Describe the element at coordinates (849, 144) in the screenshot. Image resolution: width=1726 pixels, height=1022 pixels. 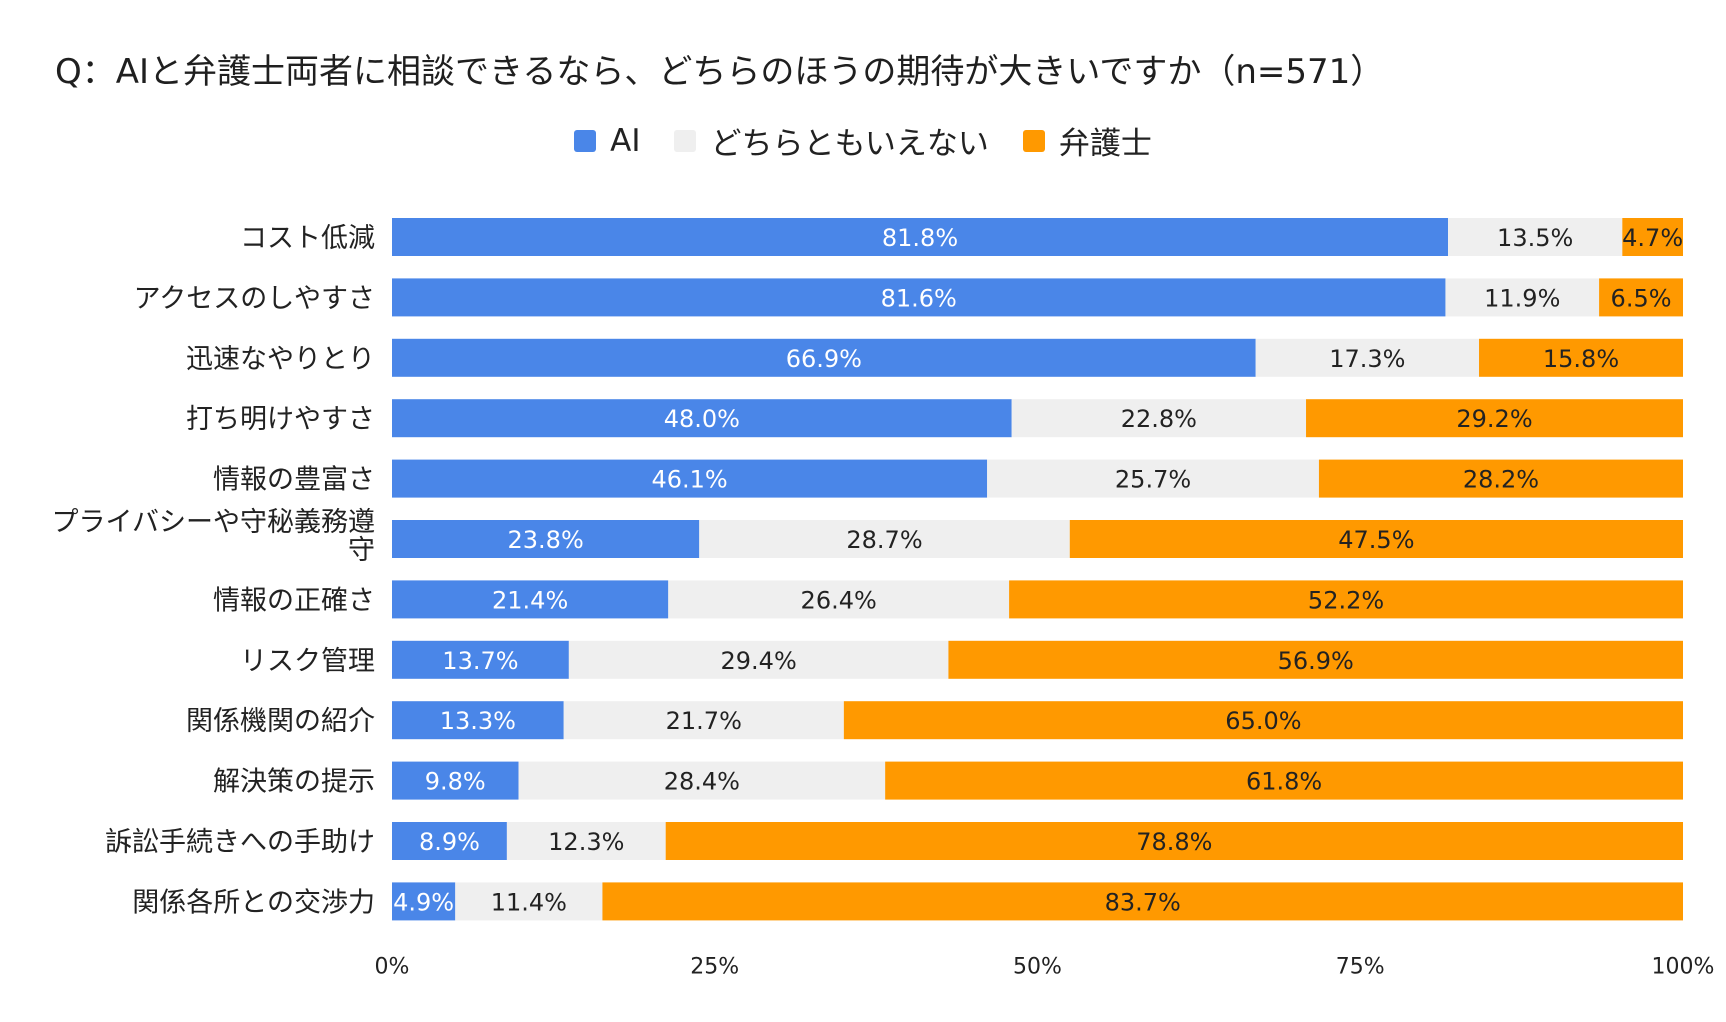
I see `legend-label-neutral: どちらともいえない` at that location.